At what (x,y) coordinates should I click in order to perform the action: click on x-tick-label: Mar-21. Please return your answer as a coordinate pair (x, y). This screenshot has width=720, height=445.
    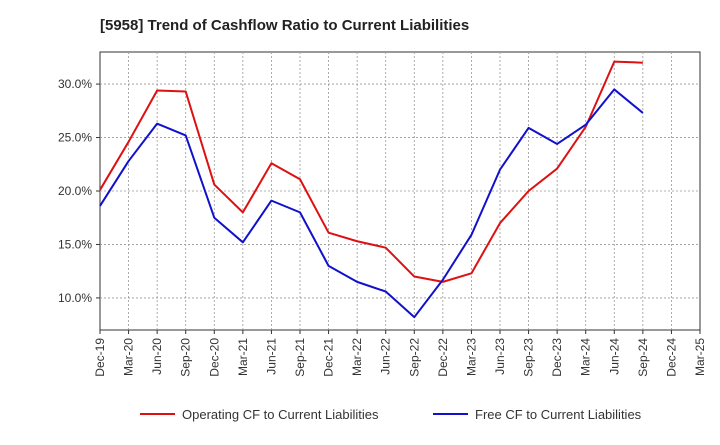
    Looking at the image, I should click on (243, 357).